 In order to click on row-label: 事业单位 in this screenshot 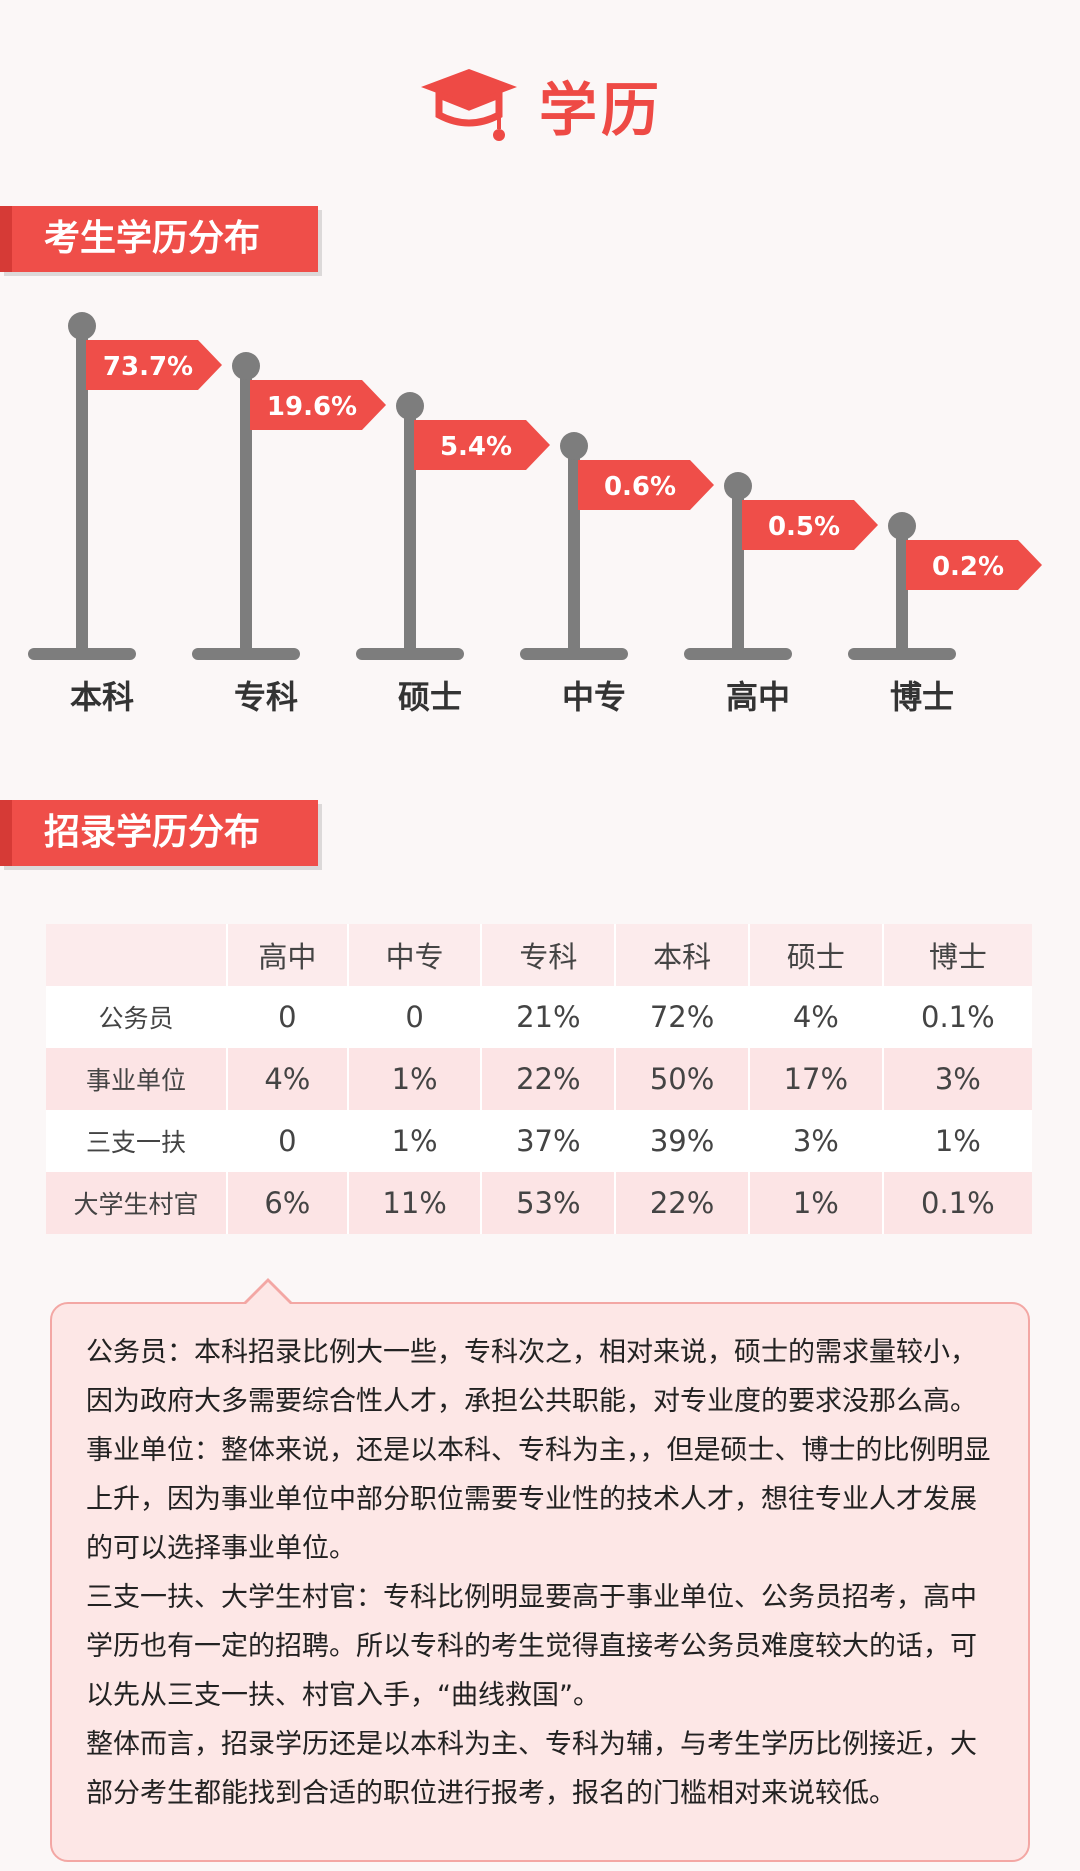, I will do `click(137, 1079)`.